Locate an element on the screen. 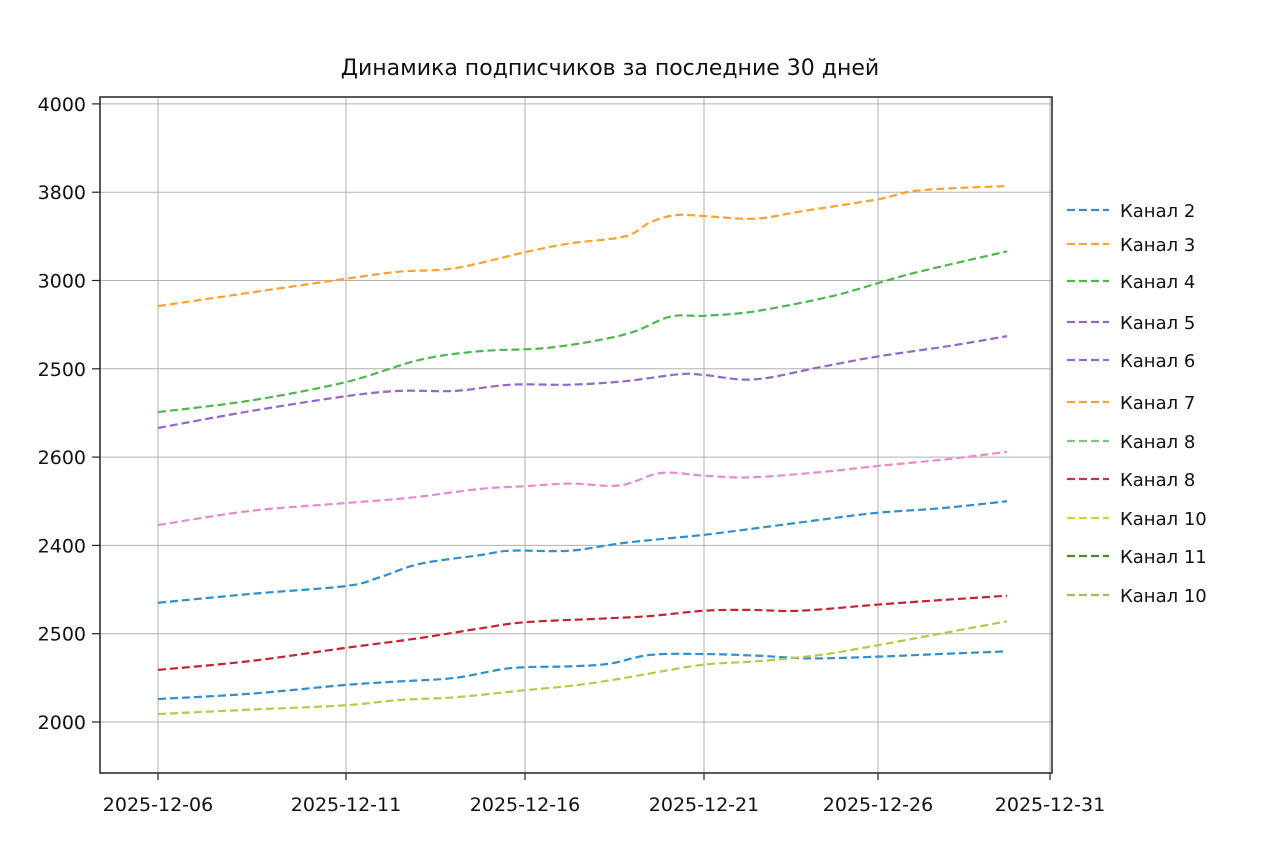  y-tick-label: 3000 is located at coordinates (62, 282).